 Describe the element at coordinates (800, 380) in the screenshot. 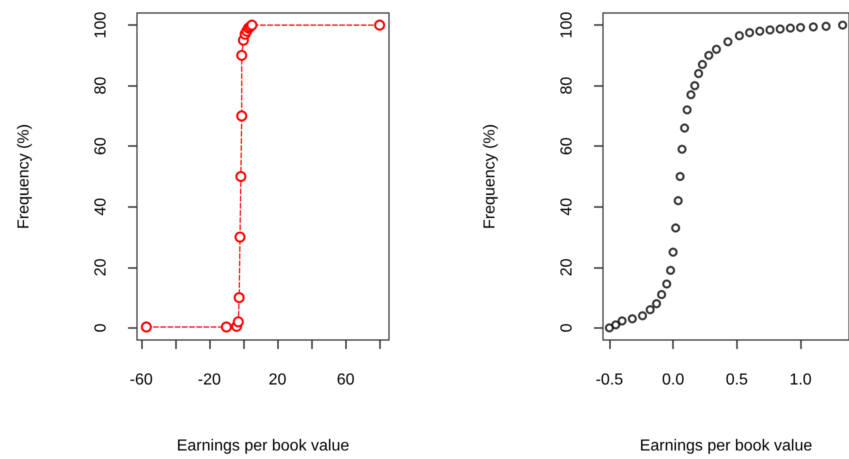

I see `x-tick-label: 1.0` at that location.